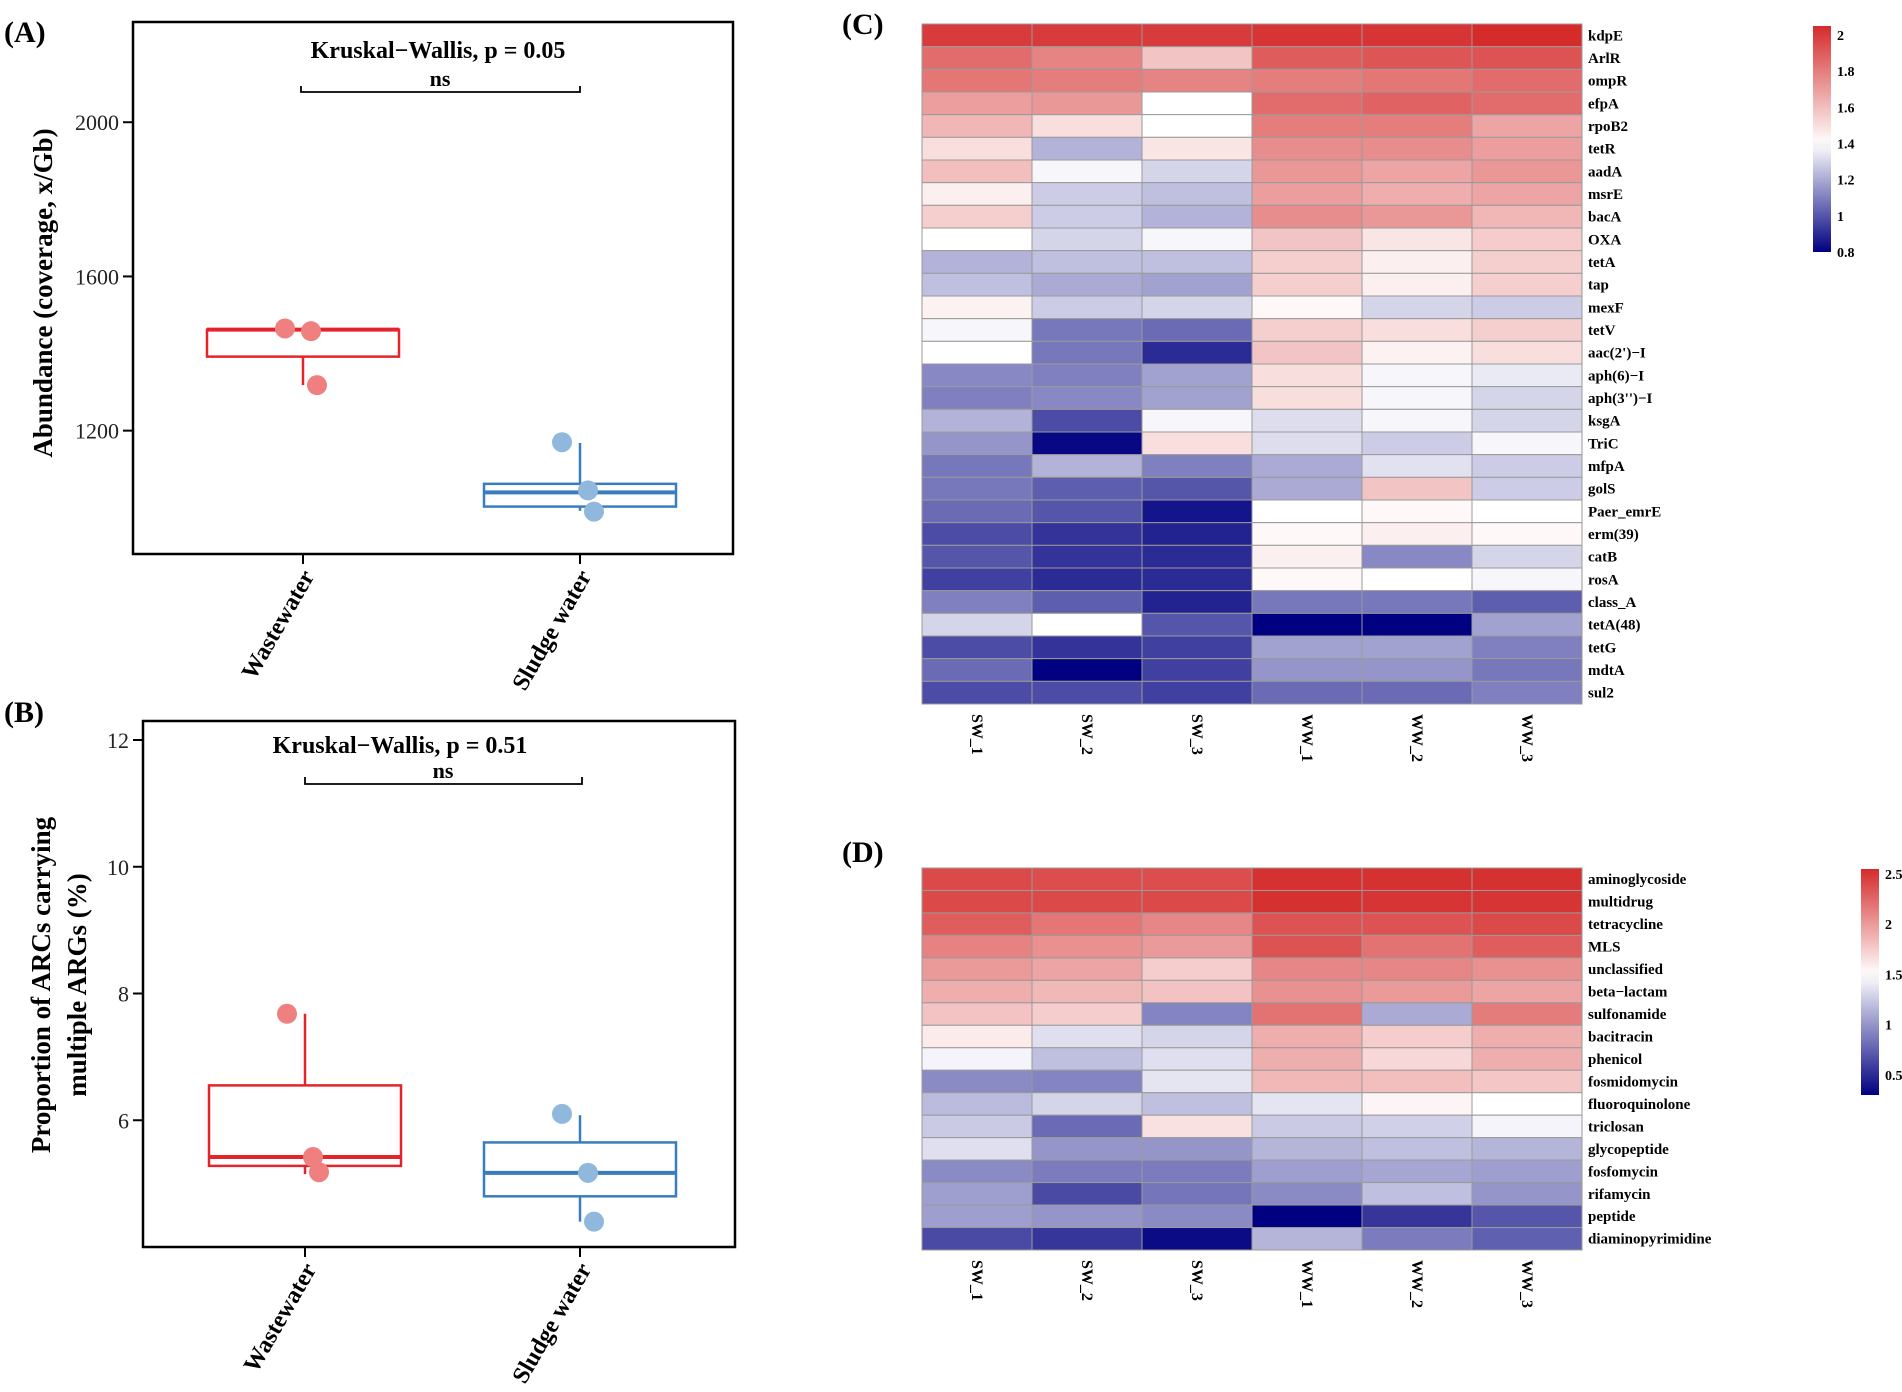 The image size is (1902, 1392). What do you see at coordinates (1306, 1284) in the screenshot?
I see `heatmap-column-label: WW_1` at bounding box center [1306, 1284].